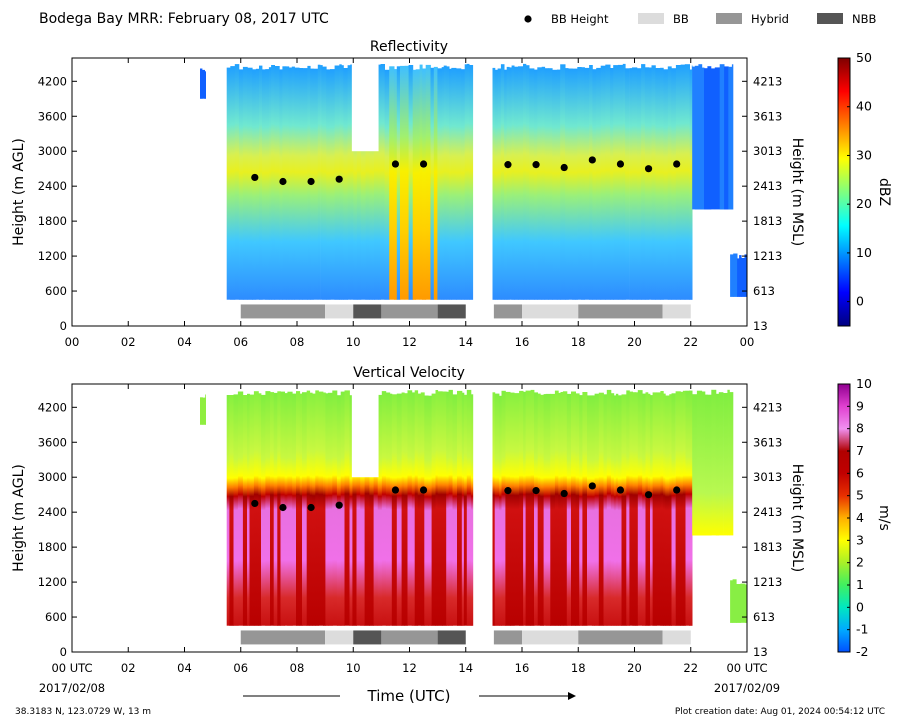 Image resolution: width=900 pixels, height=725 pixels. Describe the element at coordinates (19, 518) in the screenshot. I see `velocity-left-ylabel: Height (m AGL)` at that location.